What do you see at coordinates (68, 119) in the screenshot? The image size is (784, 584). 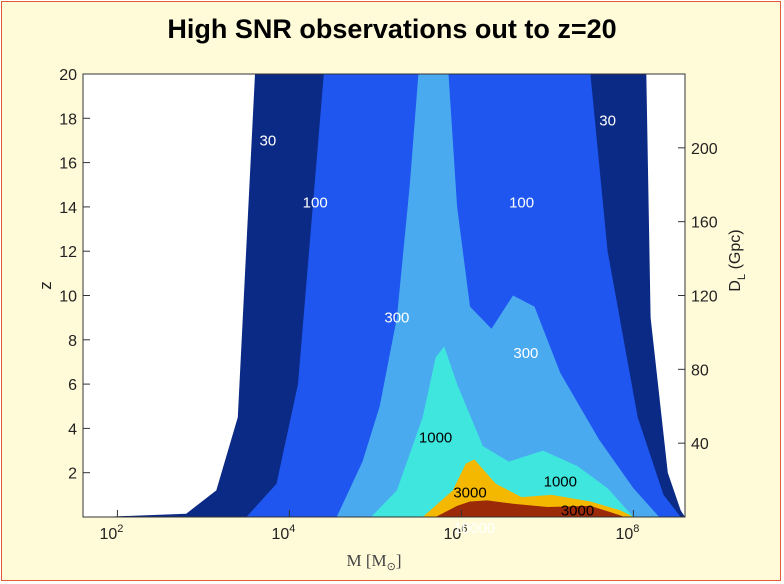 I see `y-tick-label: 18` at bounding box center [68, 119].